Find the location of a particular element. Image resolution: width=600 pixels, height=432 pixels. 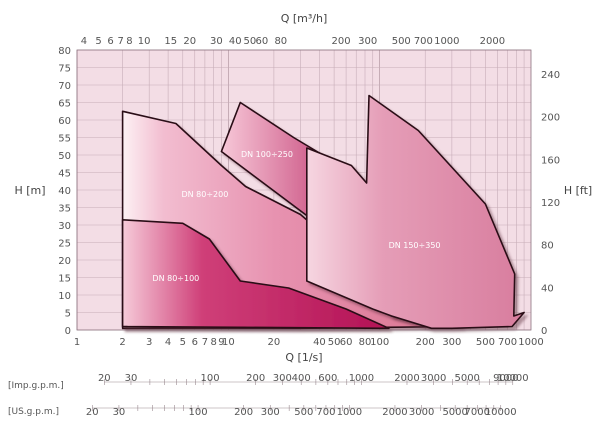

right-tick-label: 80 is located at coordinates (547, 246).